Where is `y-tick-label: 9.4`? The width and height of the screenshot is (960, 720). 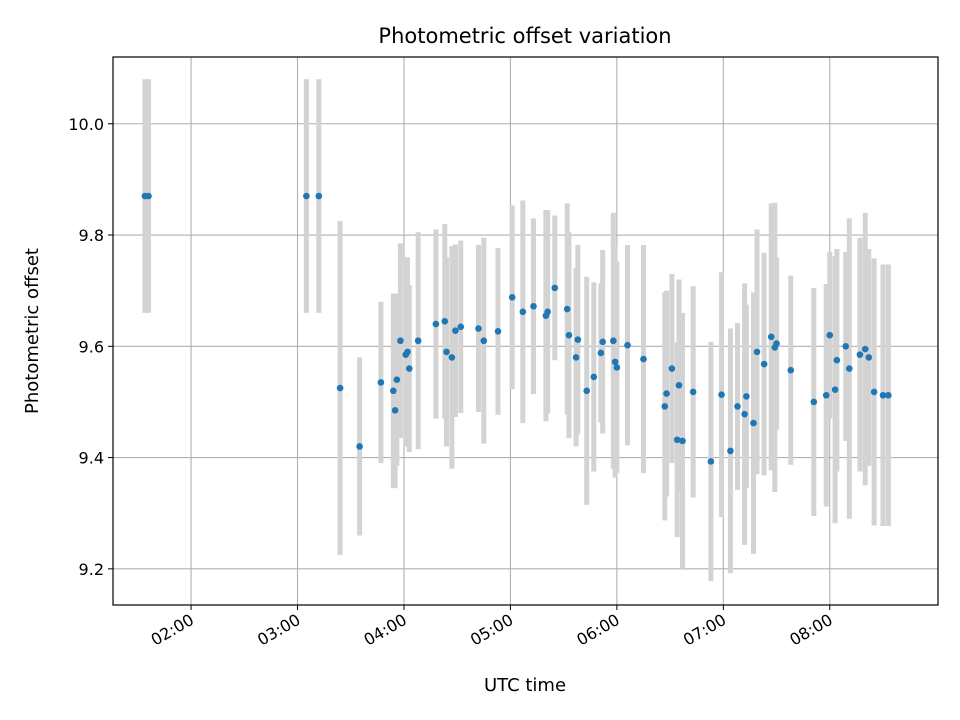 y-tick-label: 9.4 is located at coordinates (91, 458).